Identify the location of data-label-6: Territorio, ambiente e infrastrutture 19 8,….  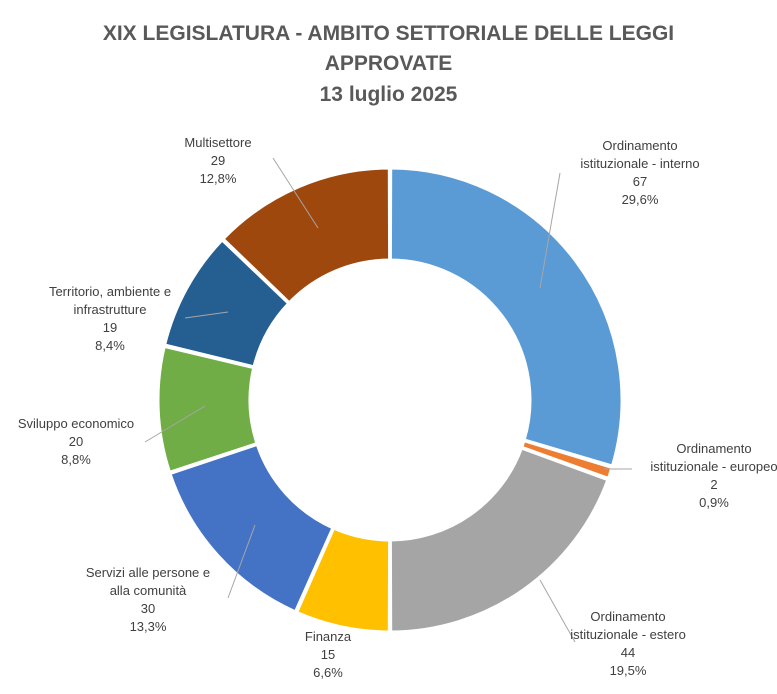
(110, 319).